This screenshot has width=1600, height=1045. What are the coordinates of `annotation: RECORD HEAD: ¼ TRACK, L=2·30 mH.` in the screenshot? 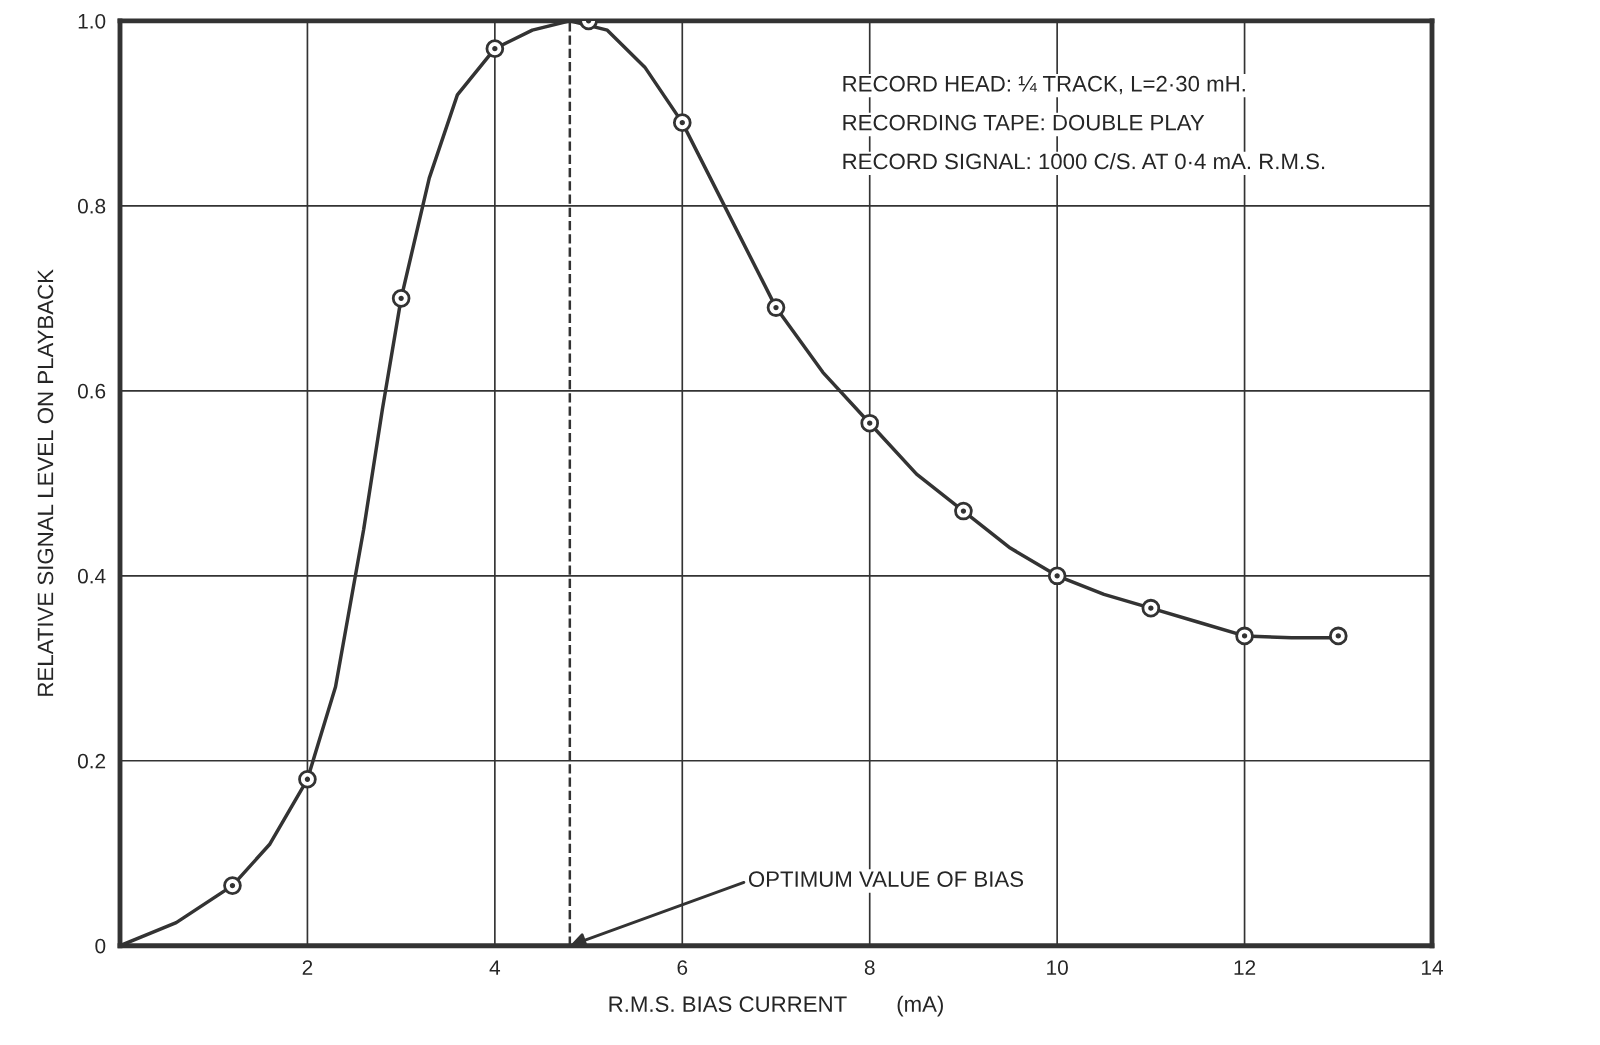 It's located at (1044, 85).